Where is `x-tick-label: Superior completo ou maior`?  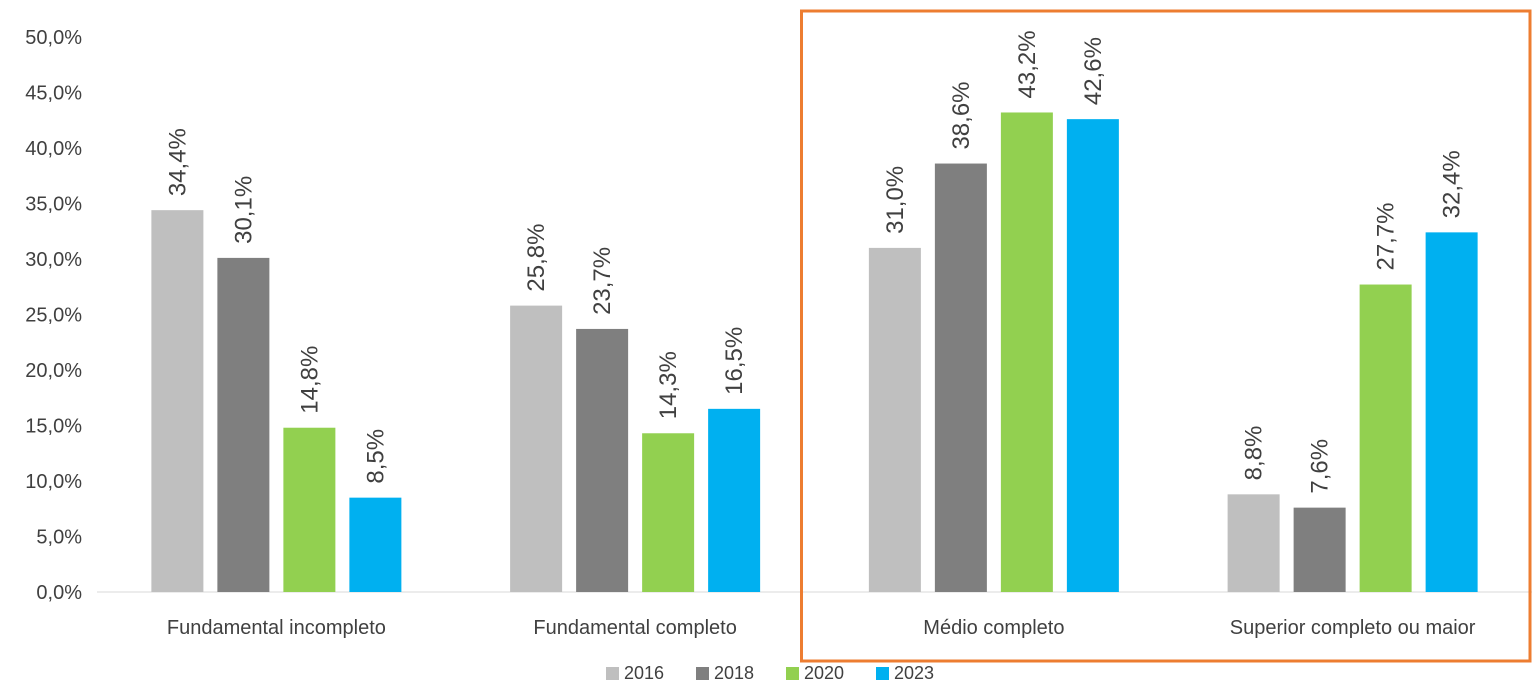 x-tick-label: Superior completo ou maior is located at coordinates (1353, 628).